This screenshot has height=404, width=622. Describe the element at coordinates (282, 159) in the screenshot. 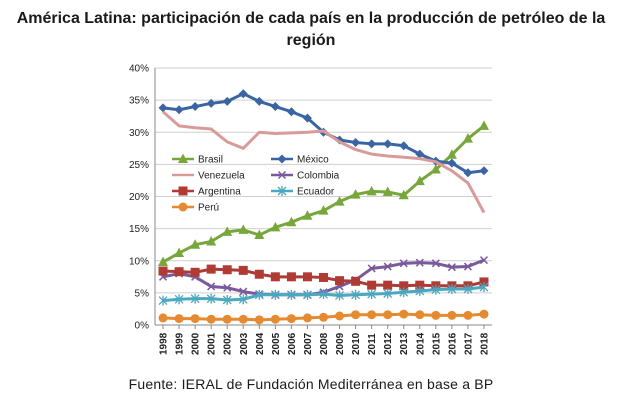

I see `legend-marker-mexico` at that location.